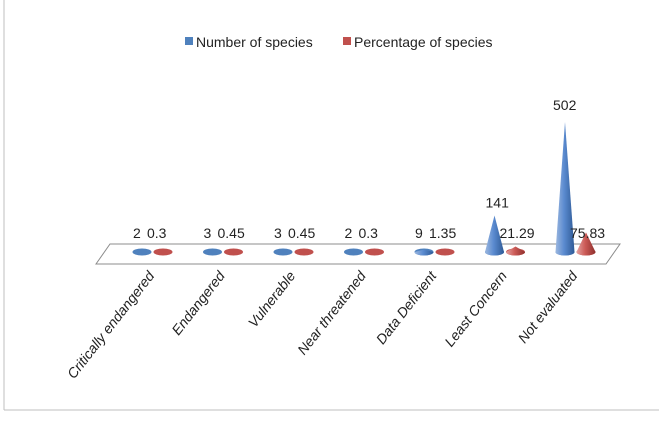 This screenshot has width=659, height=423. What do you see at coordinates (419, 233) in the screenshot?
I see `data-label-number-4: 9` at bounding box center [419, 233].